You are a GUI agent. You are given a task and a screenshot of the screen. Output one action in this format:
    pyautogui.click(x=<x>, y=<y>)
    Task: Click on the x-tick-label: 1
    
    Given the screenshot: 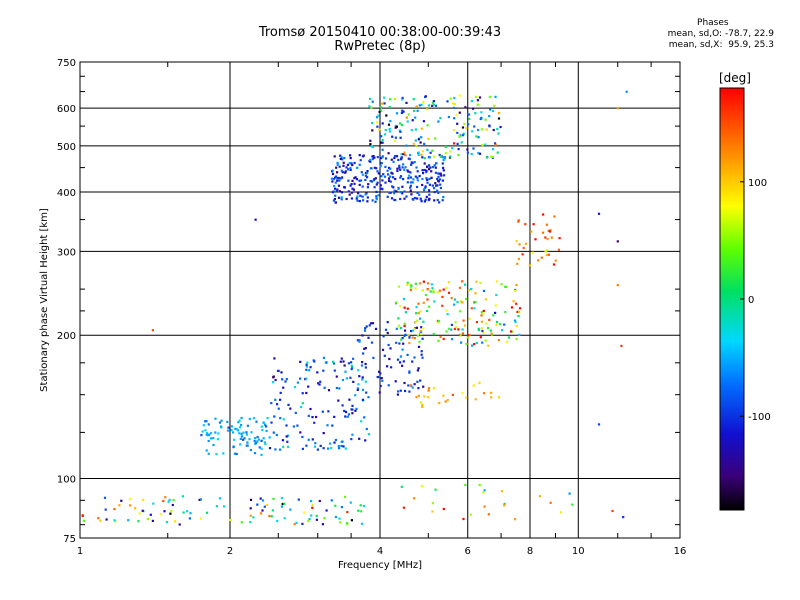 What is the action you would take?
    pyautogui.click(x=80, y=551)
    